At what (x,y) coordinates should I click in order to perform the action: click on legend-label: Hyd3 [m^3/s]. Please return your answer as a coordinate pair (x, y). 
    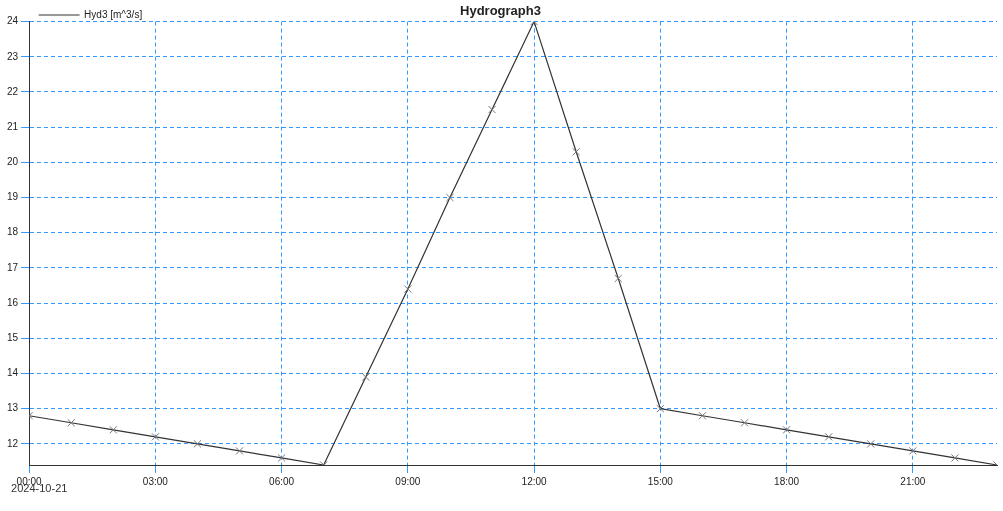
    Looking at the image, I should click on (113, 14).